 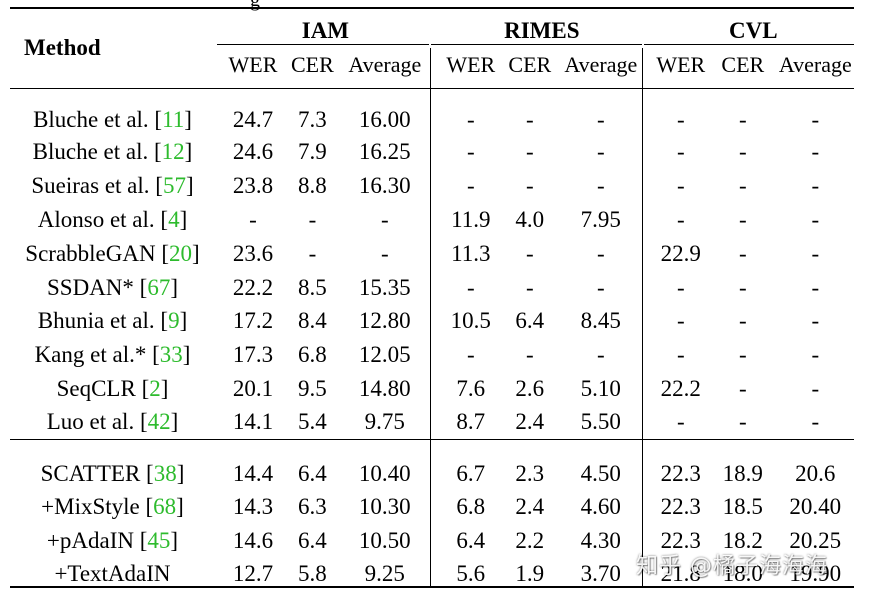 I want to click on method-name: +MixStyle [68], so click(x=112, y=506).